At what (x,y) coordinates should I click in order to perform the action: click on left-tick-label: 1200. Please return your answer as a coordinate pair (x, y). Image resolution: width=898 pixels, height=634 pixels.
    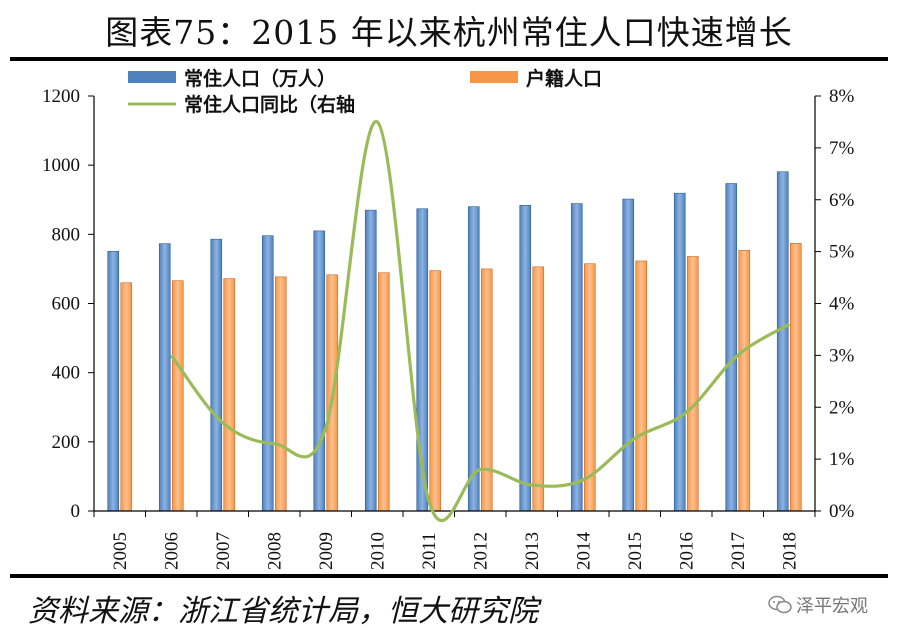
    Looking at the image, I should click on (61, 96).